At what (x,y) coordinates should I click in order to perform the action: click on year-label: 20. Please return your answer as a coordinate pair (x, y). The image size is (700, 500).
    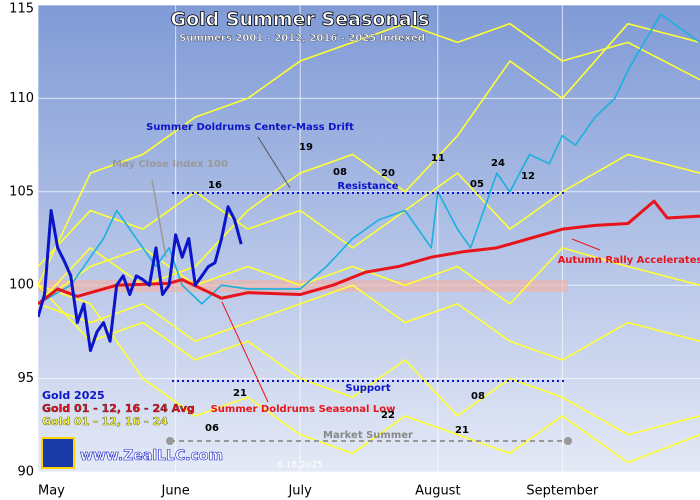
    Looking at the image, I should click on (388, 173).